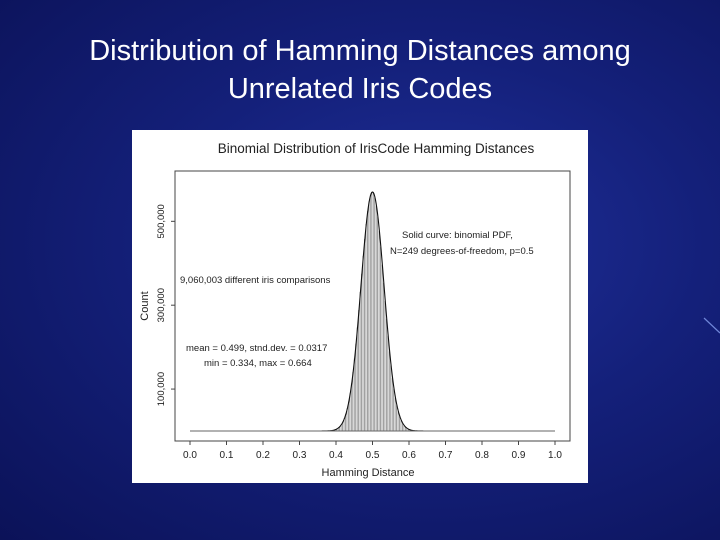 This screenshot has width=720, height=540. I want to click on annotation-stats-line2: min = 0.334, max = 0.664, so click(258, 363).